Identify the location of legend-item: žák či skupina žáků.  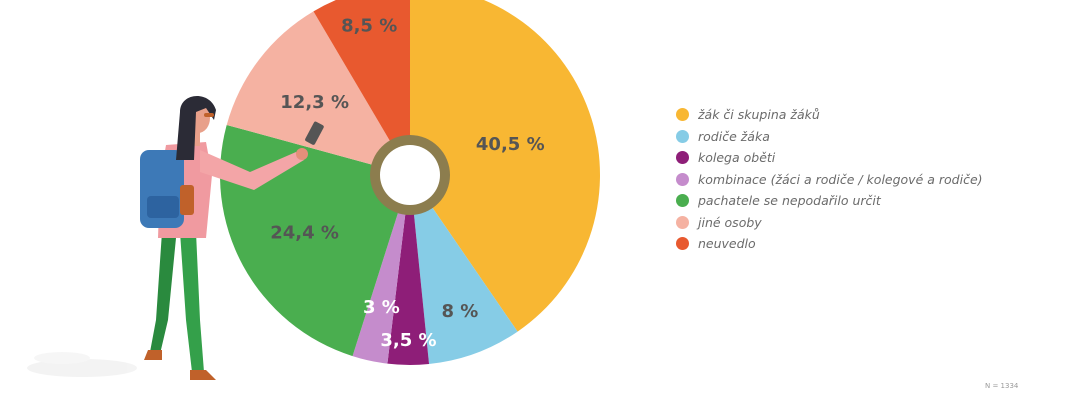
(829, 115).